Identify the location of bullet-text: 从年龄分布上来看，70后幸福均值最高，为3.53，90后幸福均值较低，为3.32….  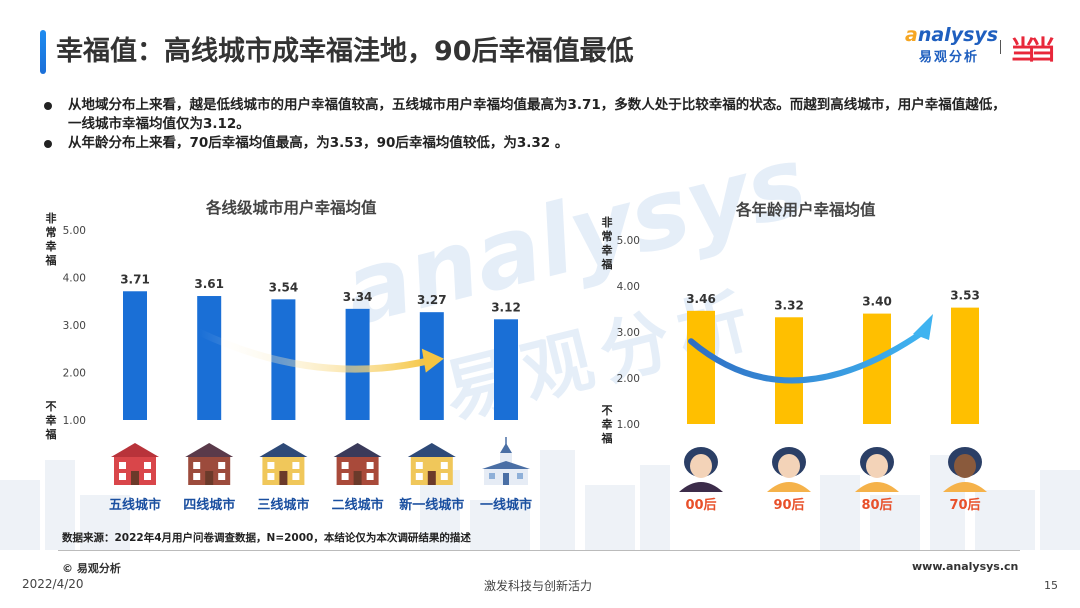
(318, 143).